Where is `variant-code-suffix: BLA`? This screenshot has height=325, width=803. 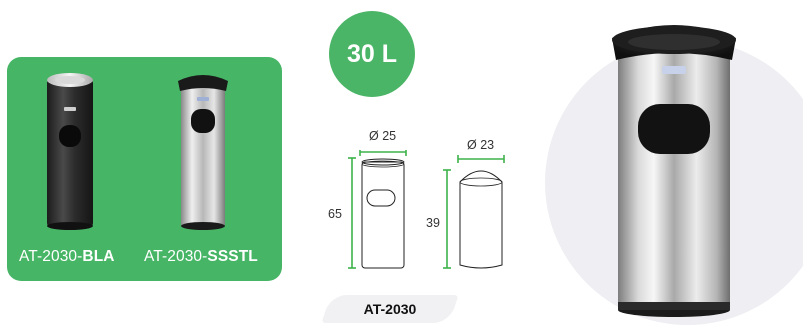
variant-code-suffix: BLA is located at coordinates (98, 256).